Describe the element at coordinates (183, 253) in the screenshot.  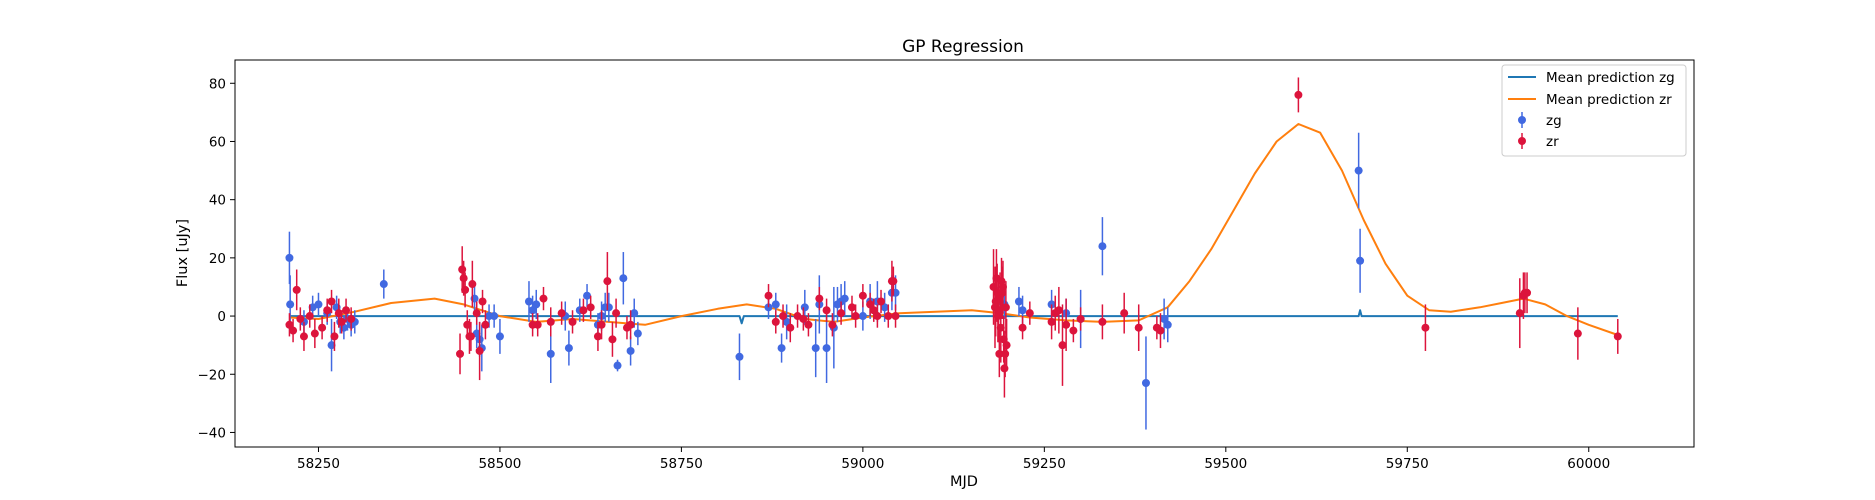
I see `y-axis-title: Flux [uJy]` at that location.